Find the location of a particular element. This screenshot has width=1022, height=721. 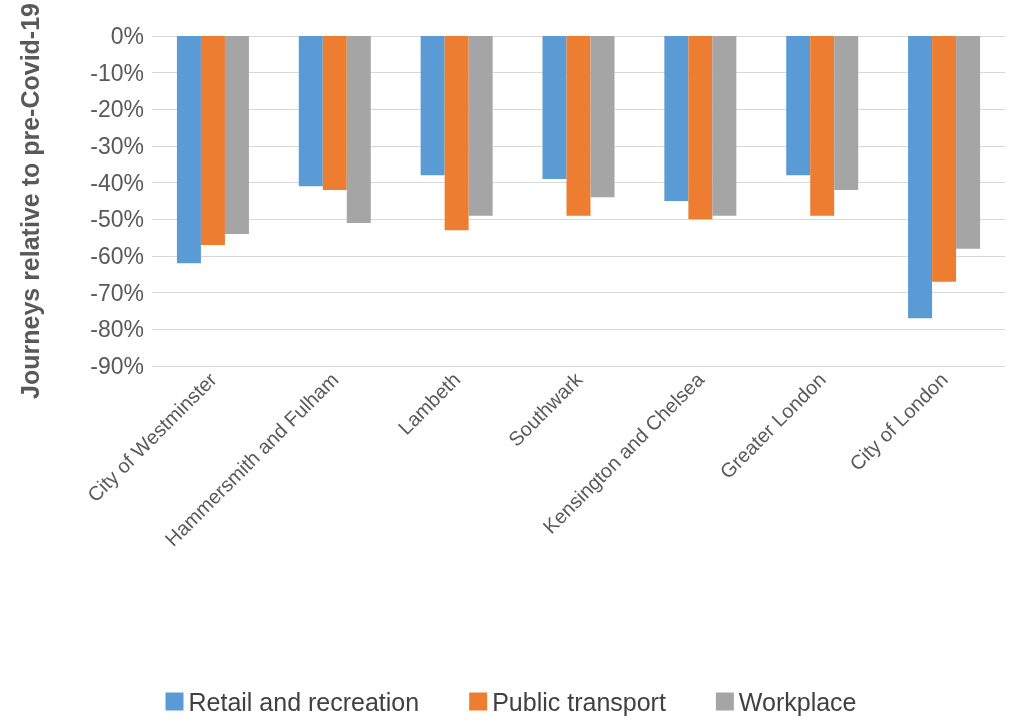

y-tick-label: -50% is located at coordinates (117, 219).